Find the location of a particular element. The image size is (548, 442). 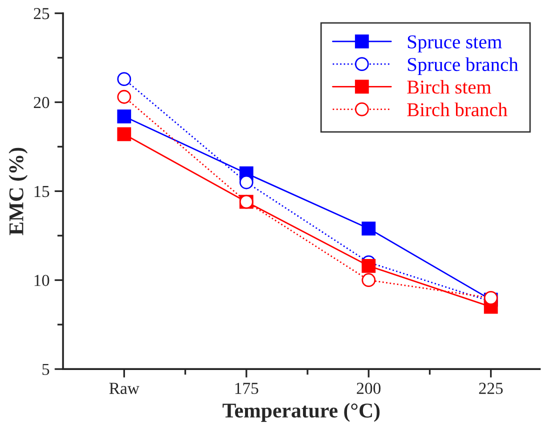

x-tick-label: 200 is located at coordinates (368, 388).